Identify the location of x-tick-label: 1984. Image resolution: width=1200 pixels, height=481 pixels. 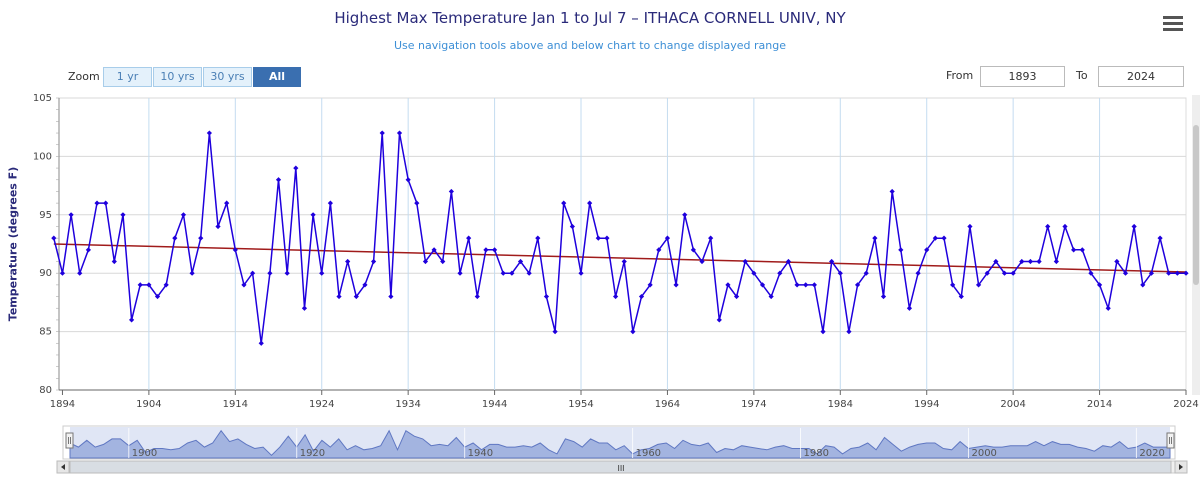
(840, 404).